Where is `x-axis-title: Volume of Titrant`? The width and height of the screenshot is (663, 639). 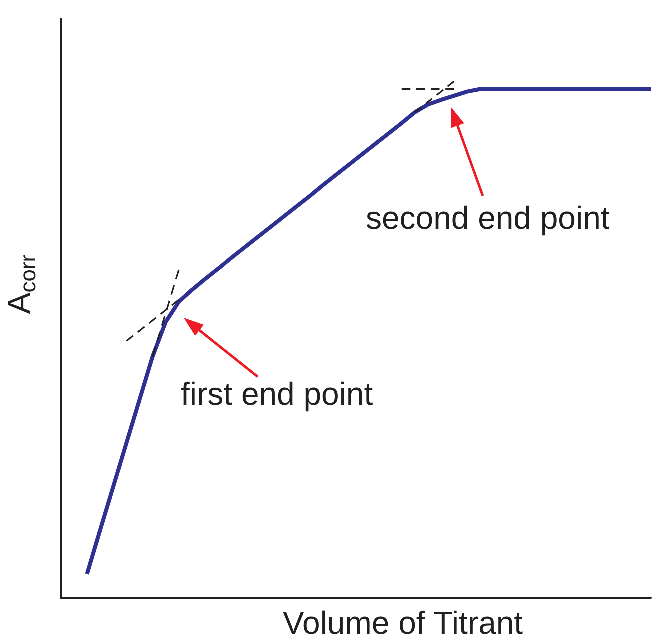 x-axis-title: Volume of Titrant is located at coordinates (403, 622).